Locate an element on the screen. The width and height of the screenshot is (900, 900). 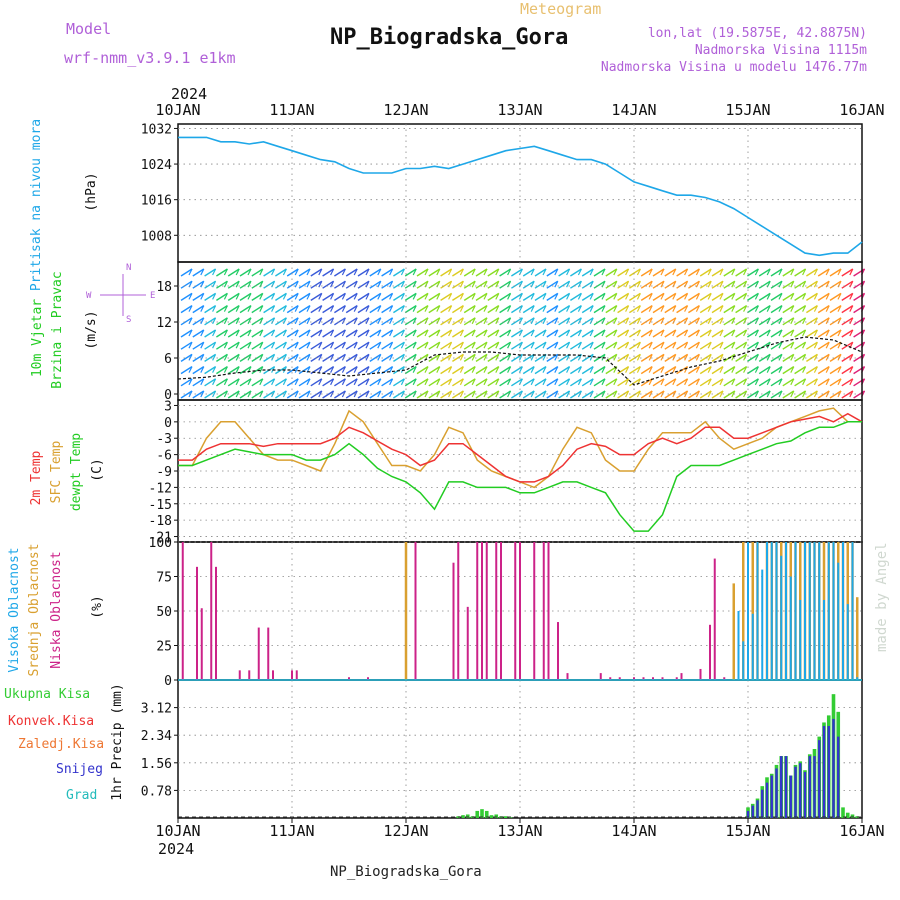
y-tick-label: -6 is located at coordinates (164, 456).